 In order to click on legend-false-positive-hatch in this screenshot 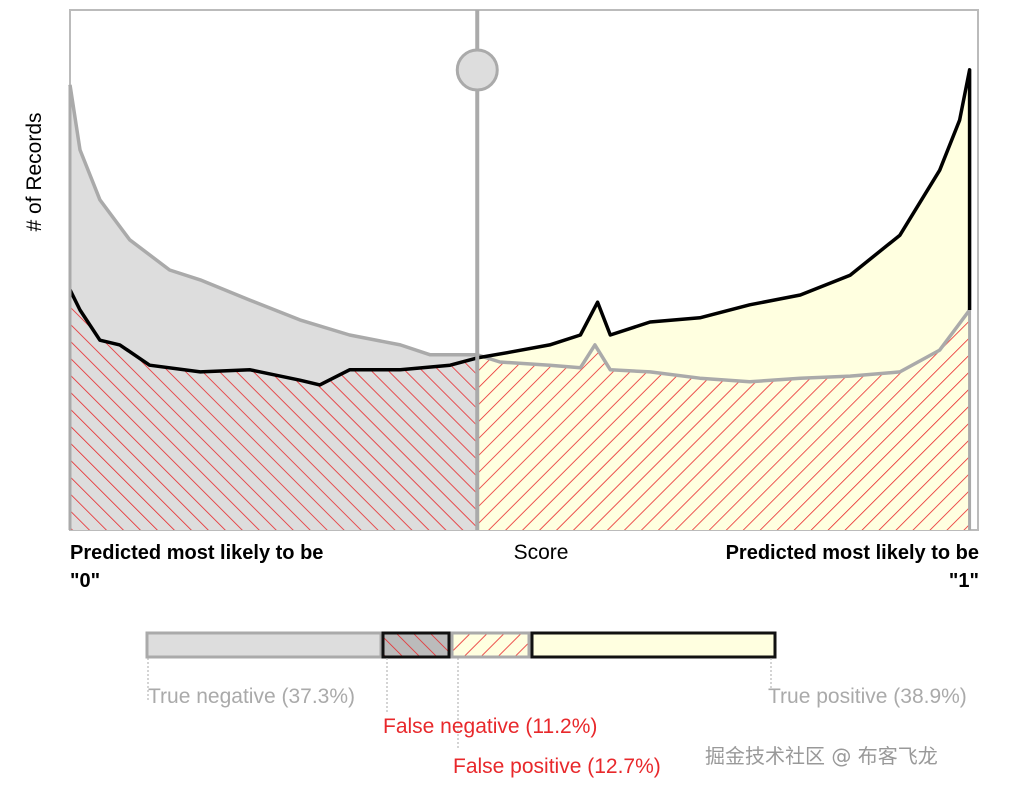, I will do `click(490, 645)`.